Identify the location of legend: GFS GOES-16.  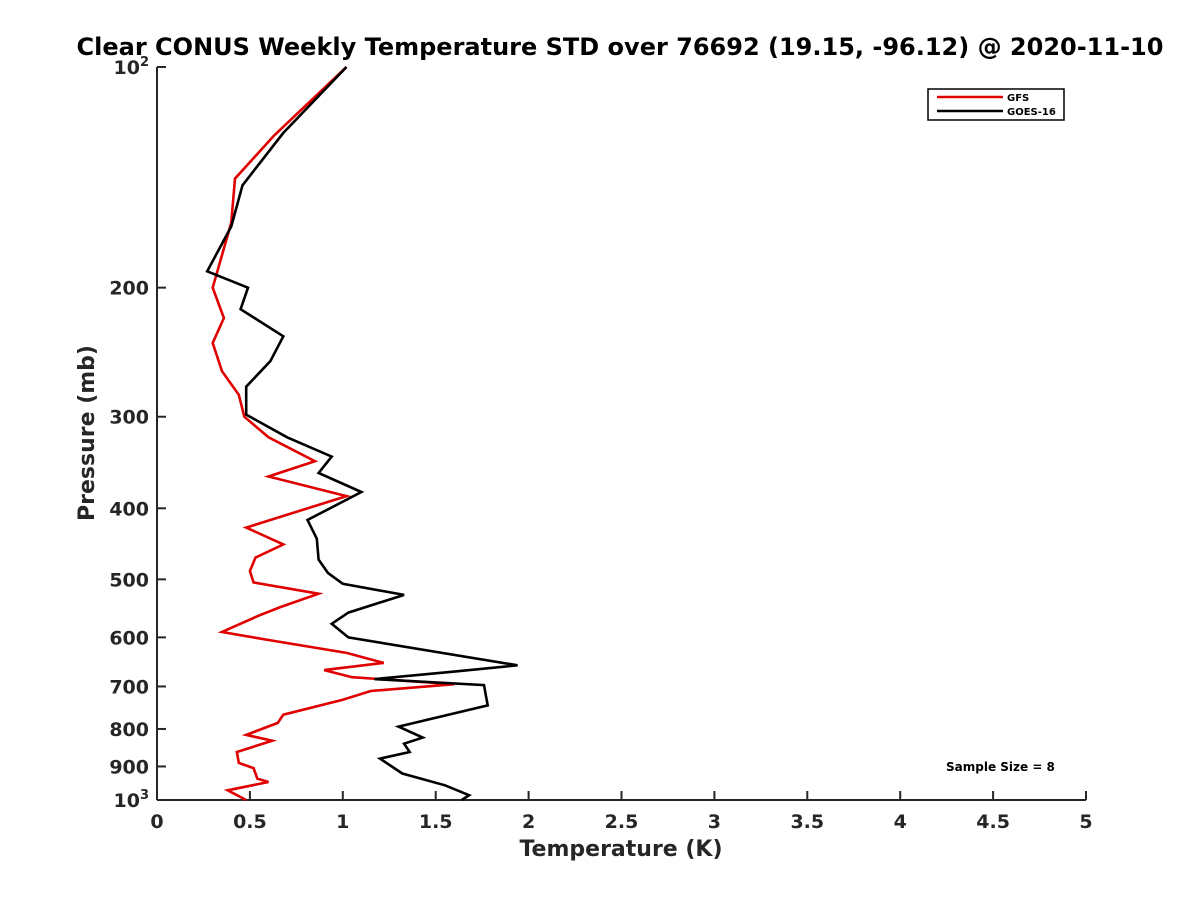
(996, 104).